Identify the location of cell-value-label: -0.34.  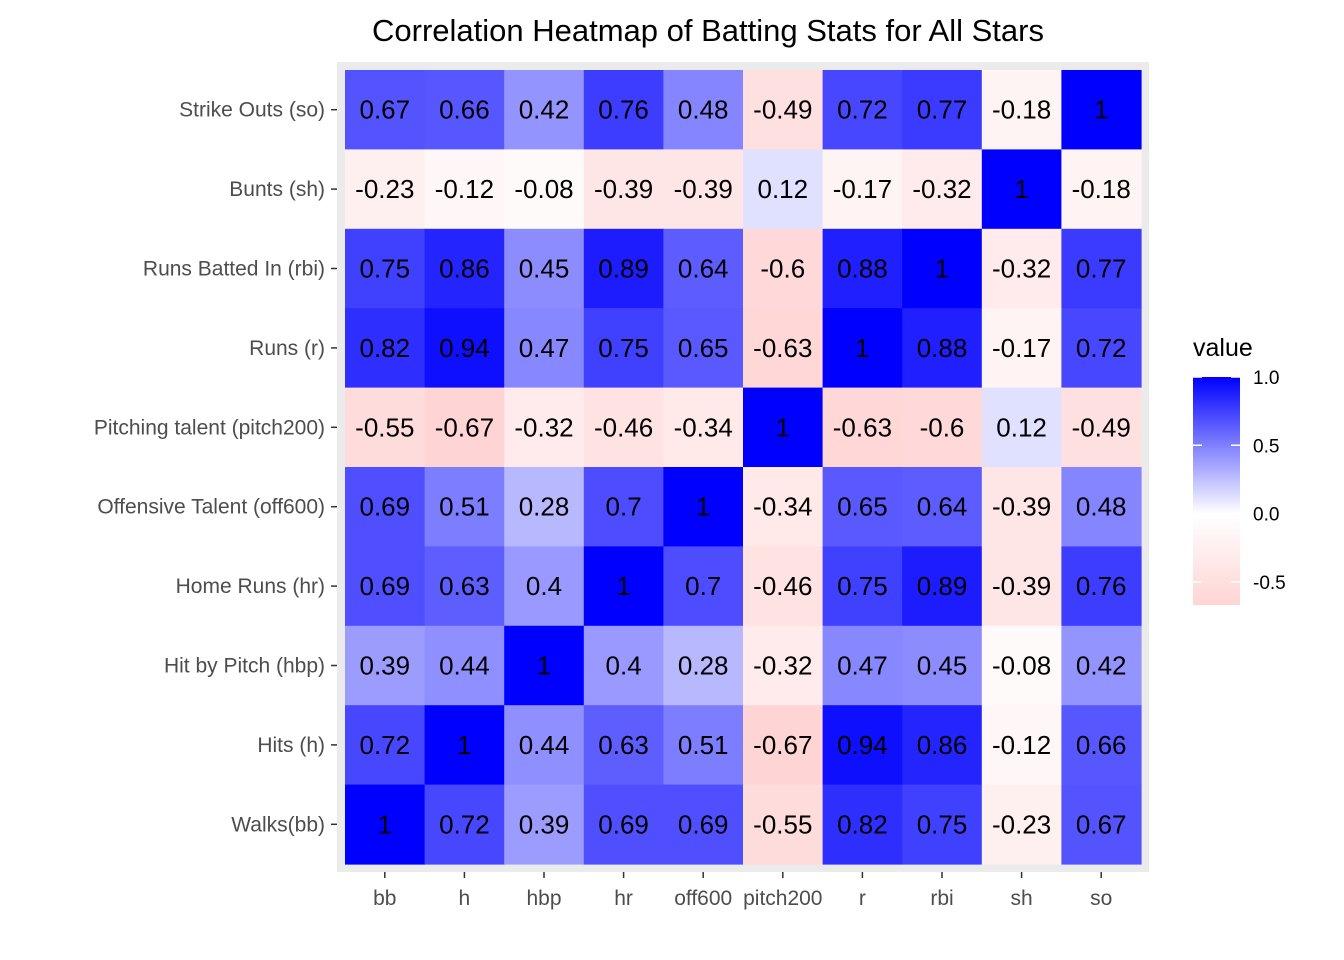
(782, 507).